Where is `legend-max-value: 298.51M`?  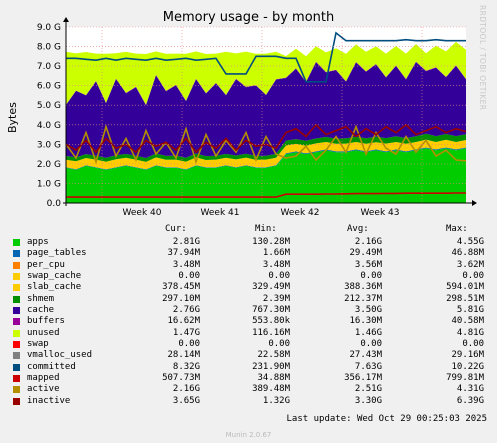 legend-max-value: 298.51M is located at coordinates (465, 298).